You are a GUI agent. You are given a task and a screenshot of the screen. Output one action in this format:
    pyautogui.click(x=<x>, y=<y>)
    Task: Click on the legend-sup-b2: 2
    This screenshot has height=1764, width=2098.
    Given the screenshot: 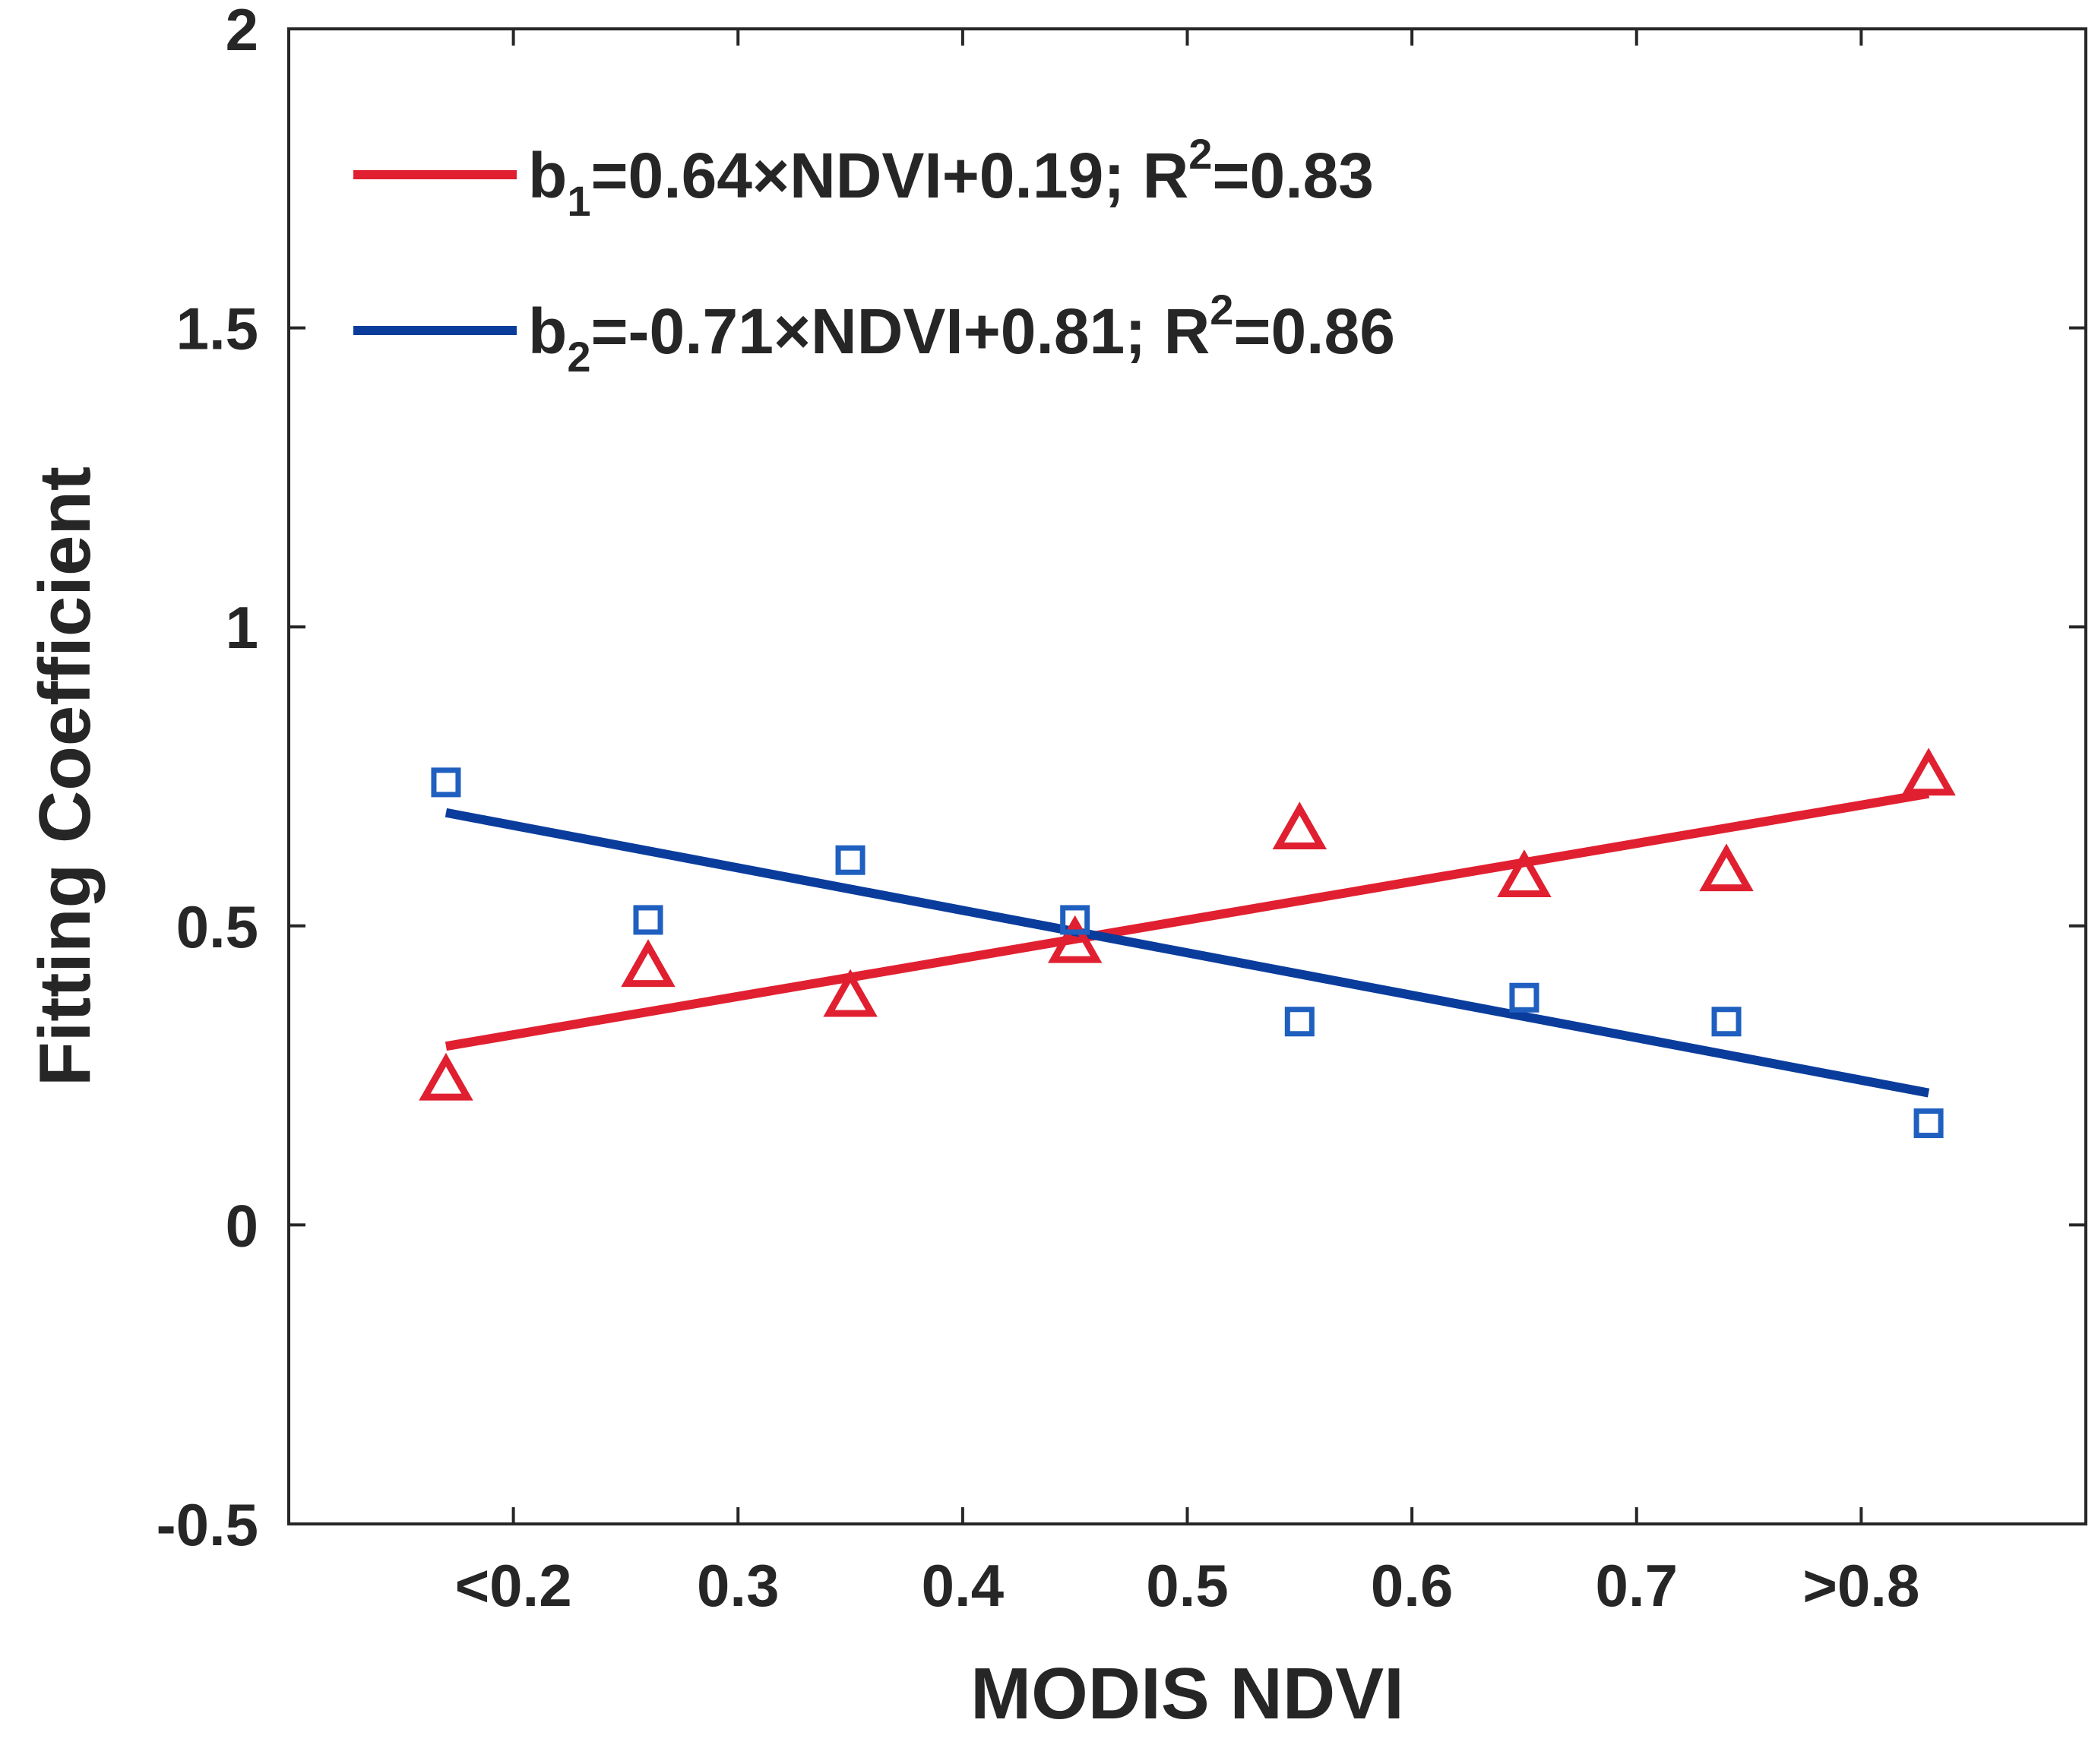 What is the action you would take?
    pyautogui.click(x=1221, y=310)
    